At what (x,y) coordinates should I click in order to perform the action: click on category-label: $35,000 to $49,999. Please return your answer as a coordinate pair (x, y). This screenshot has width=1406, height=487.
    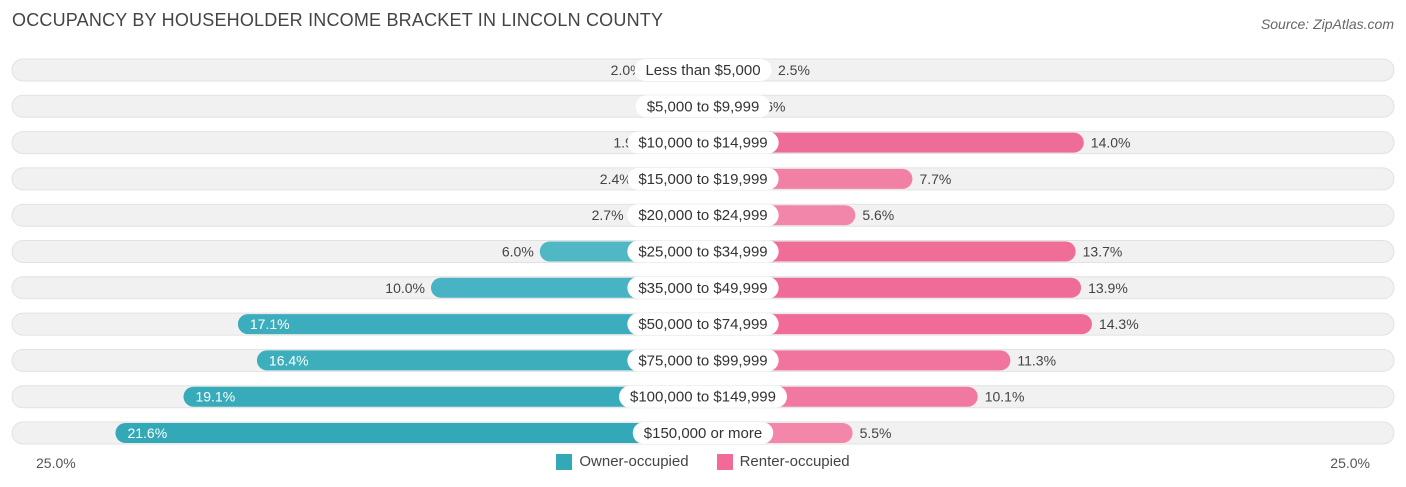
    Looking at the image, I should click on (702, 288).